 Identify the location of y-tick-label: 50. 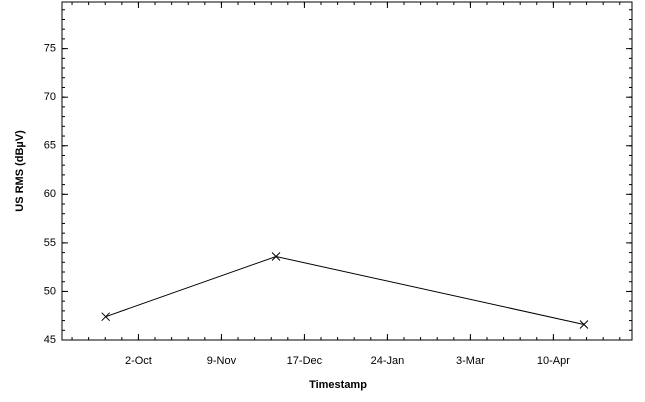
(50, 291).